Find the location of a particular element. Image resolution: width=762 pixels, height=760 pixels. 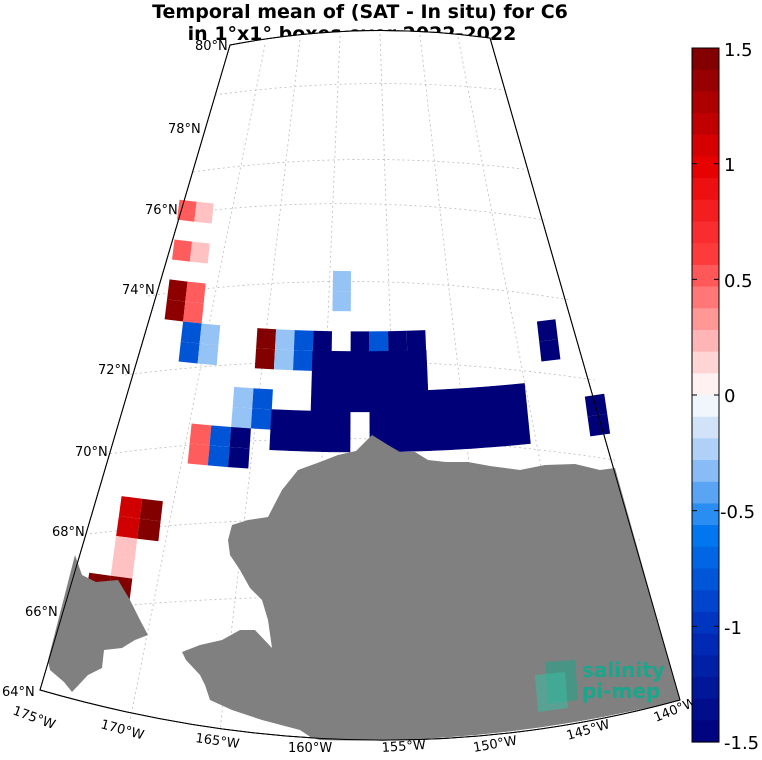

lat-label: 80°N is located at coordinates (211, 46).